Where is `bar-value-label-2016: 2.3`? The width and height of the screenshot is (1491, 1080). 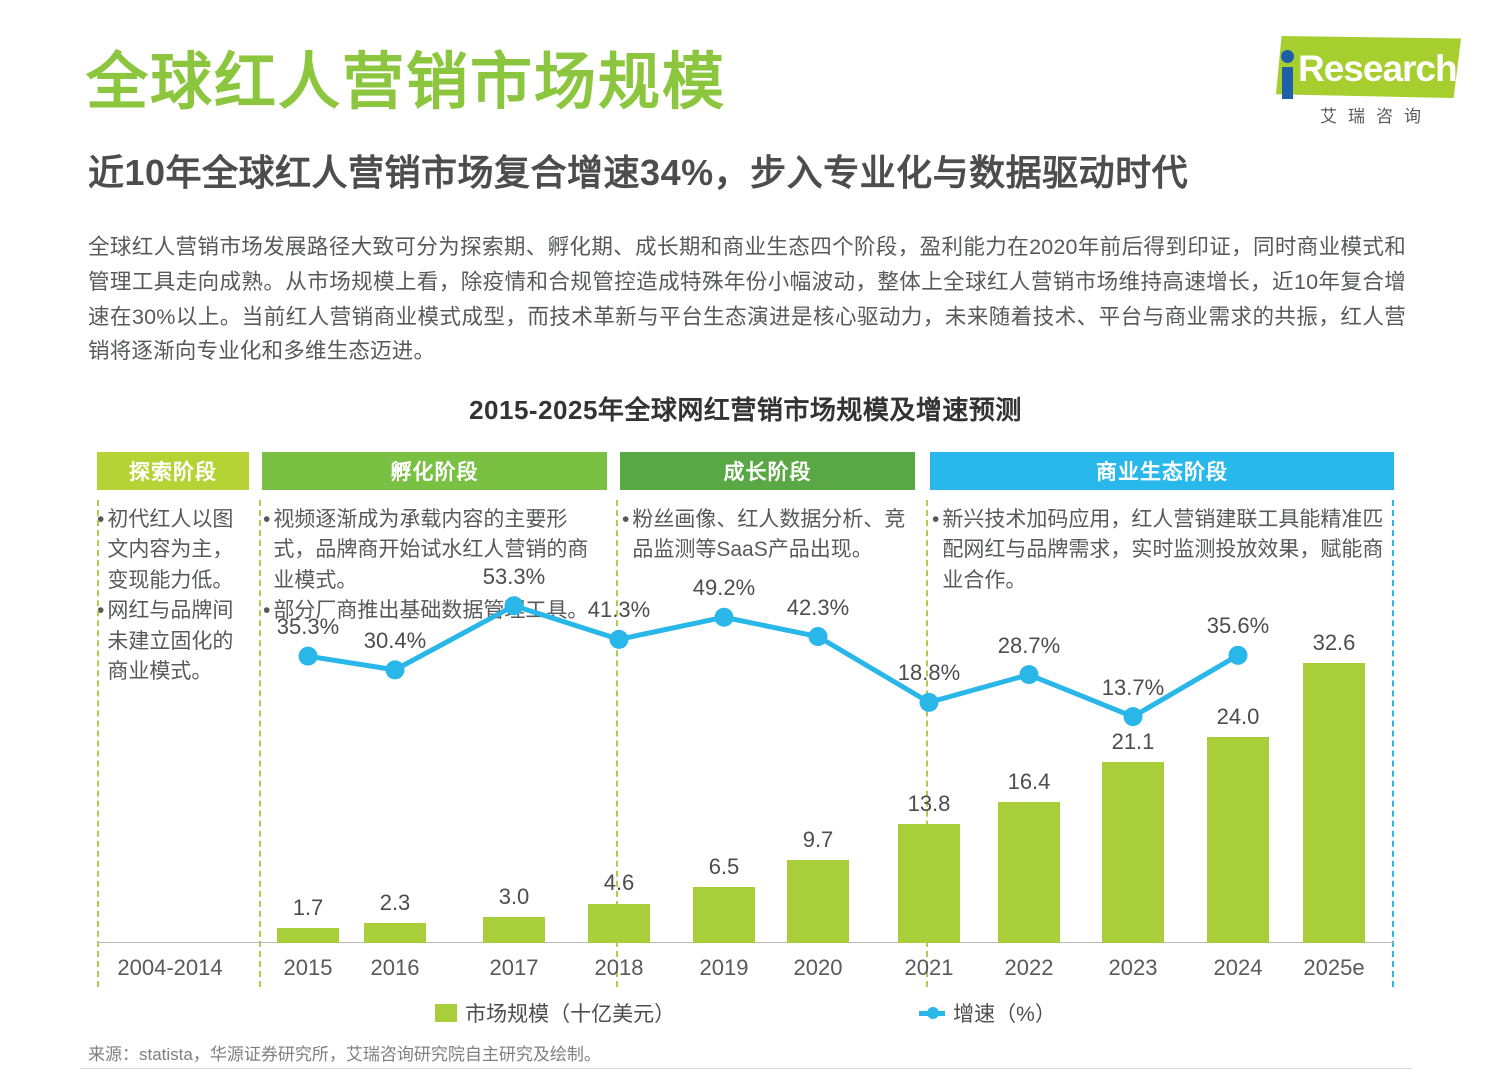 bar-value-label-2016: 2.3 is located at coordinates (395, 903).